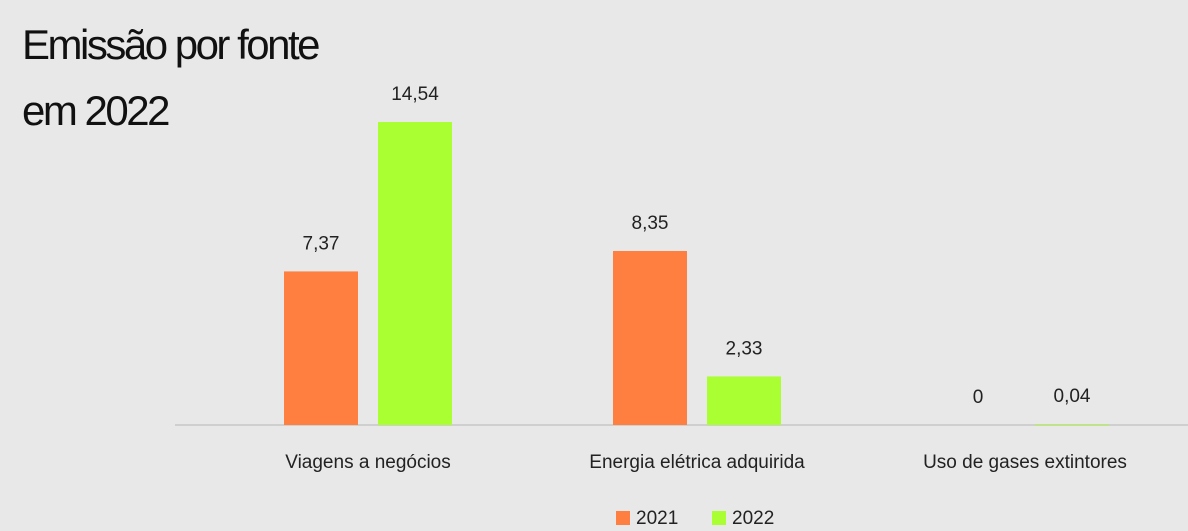 The image size is (1188, 531). Describe the element at coordinates (978, 397) in the screenshot. I see `data-label: 0` at that location.